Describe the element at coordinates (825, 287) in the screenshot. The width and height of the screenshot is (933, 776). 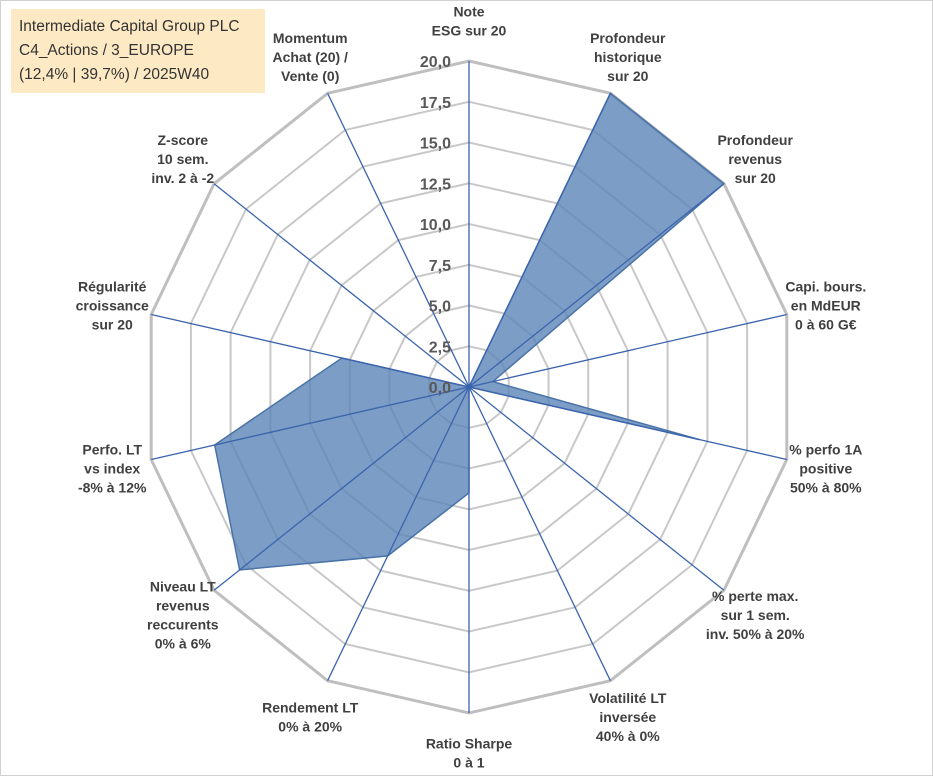
I see `axis-label-line: Capi. bours.` at that location.